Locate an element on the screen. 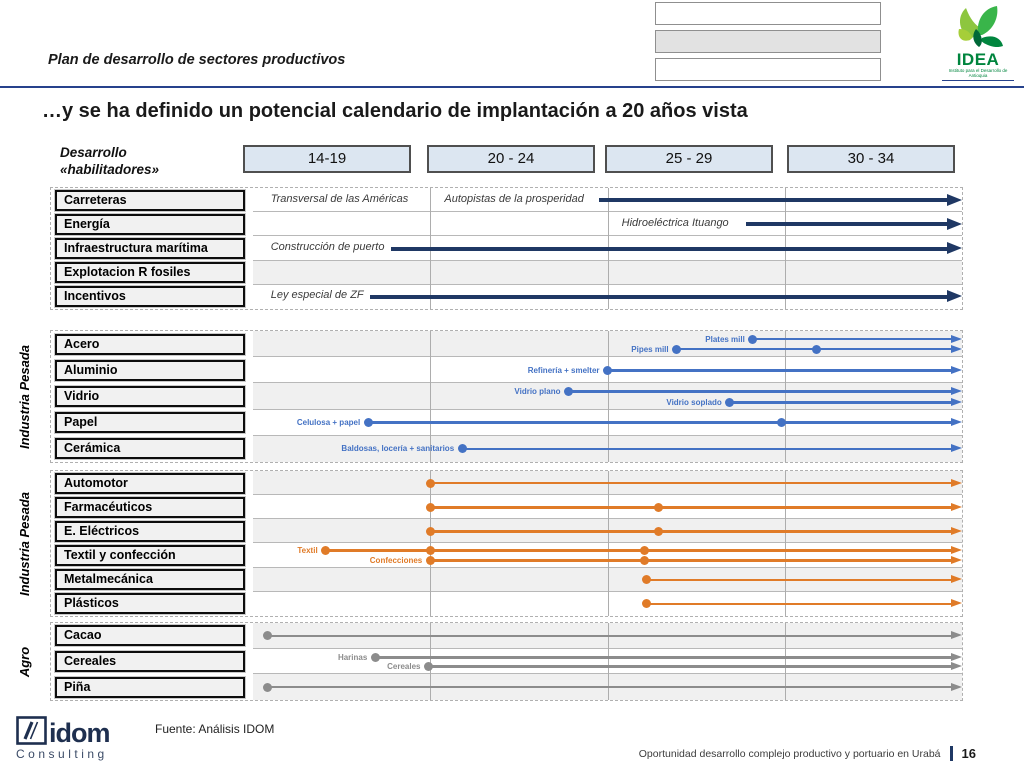 This screenshot has width=1024, height=768. row-label: Cereales is located at coordinates (150, 661).